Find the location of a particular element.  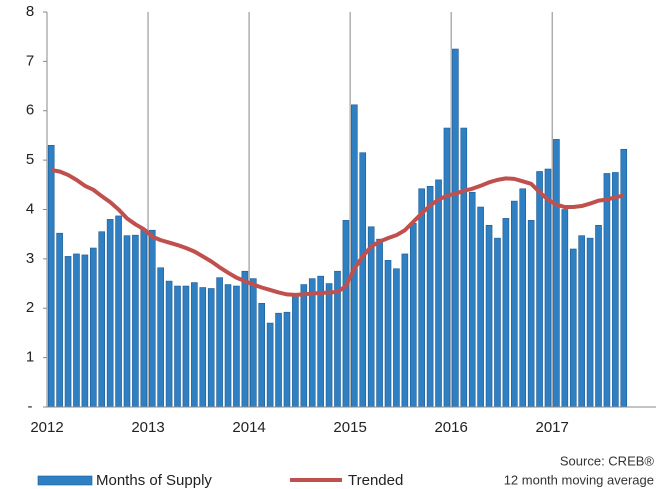

source-note: Source: CREB® is located at coordinates (607, 460).